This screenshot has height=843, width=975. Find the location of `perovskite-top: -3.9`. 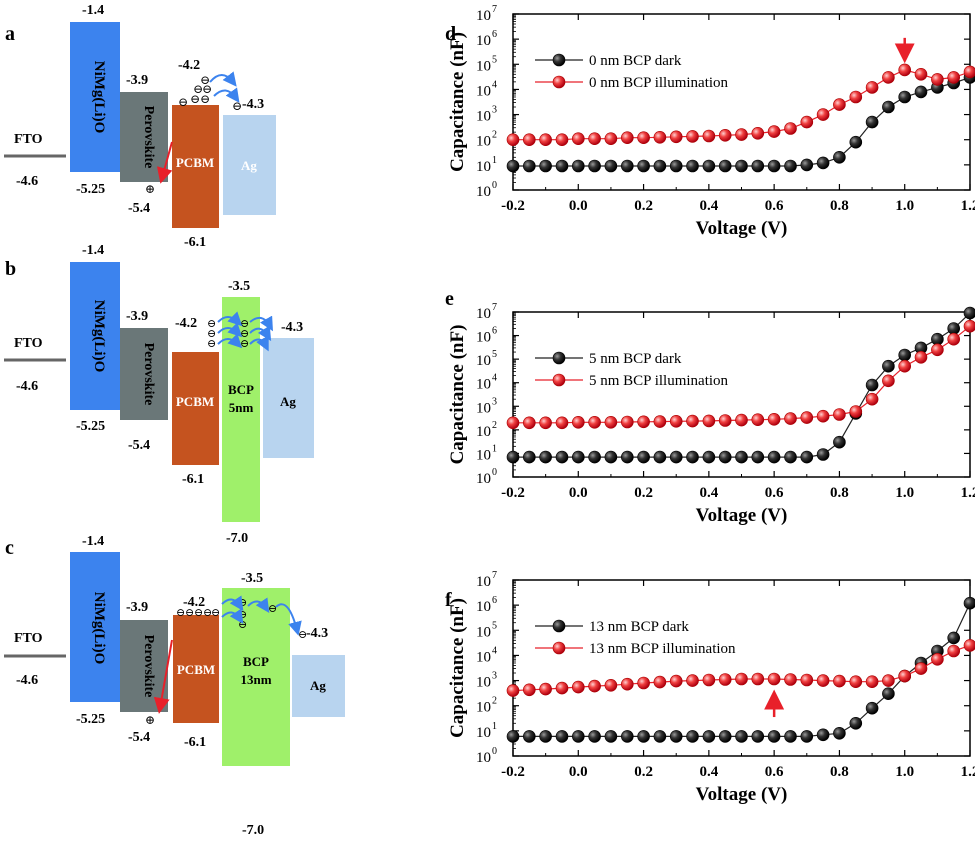

perovskite-top: -3.9 is located at coordinates (137, 80).